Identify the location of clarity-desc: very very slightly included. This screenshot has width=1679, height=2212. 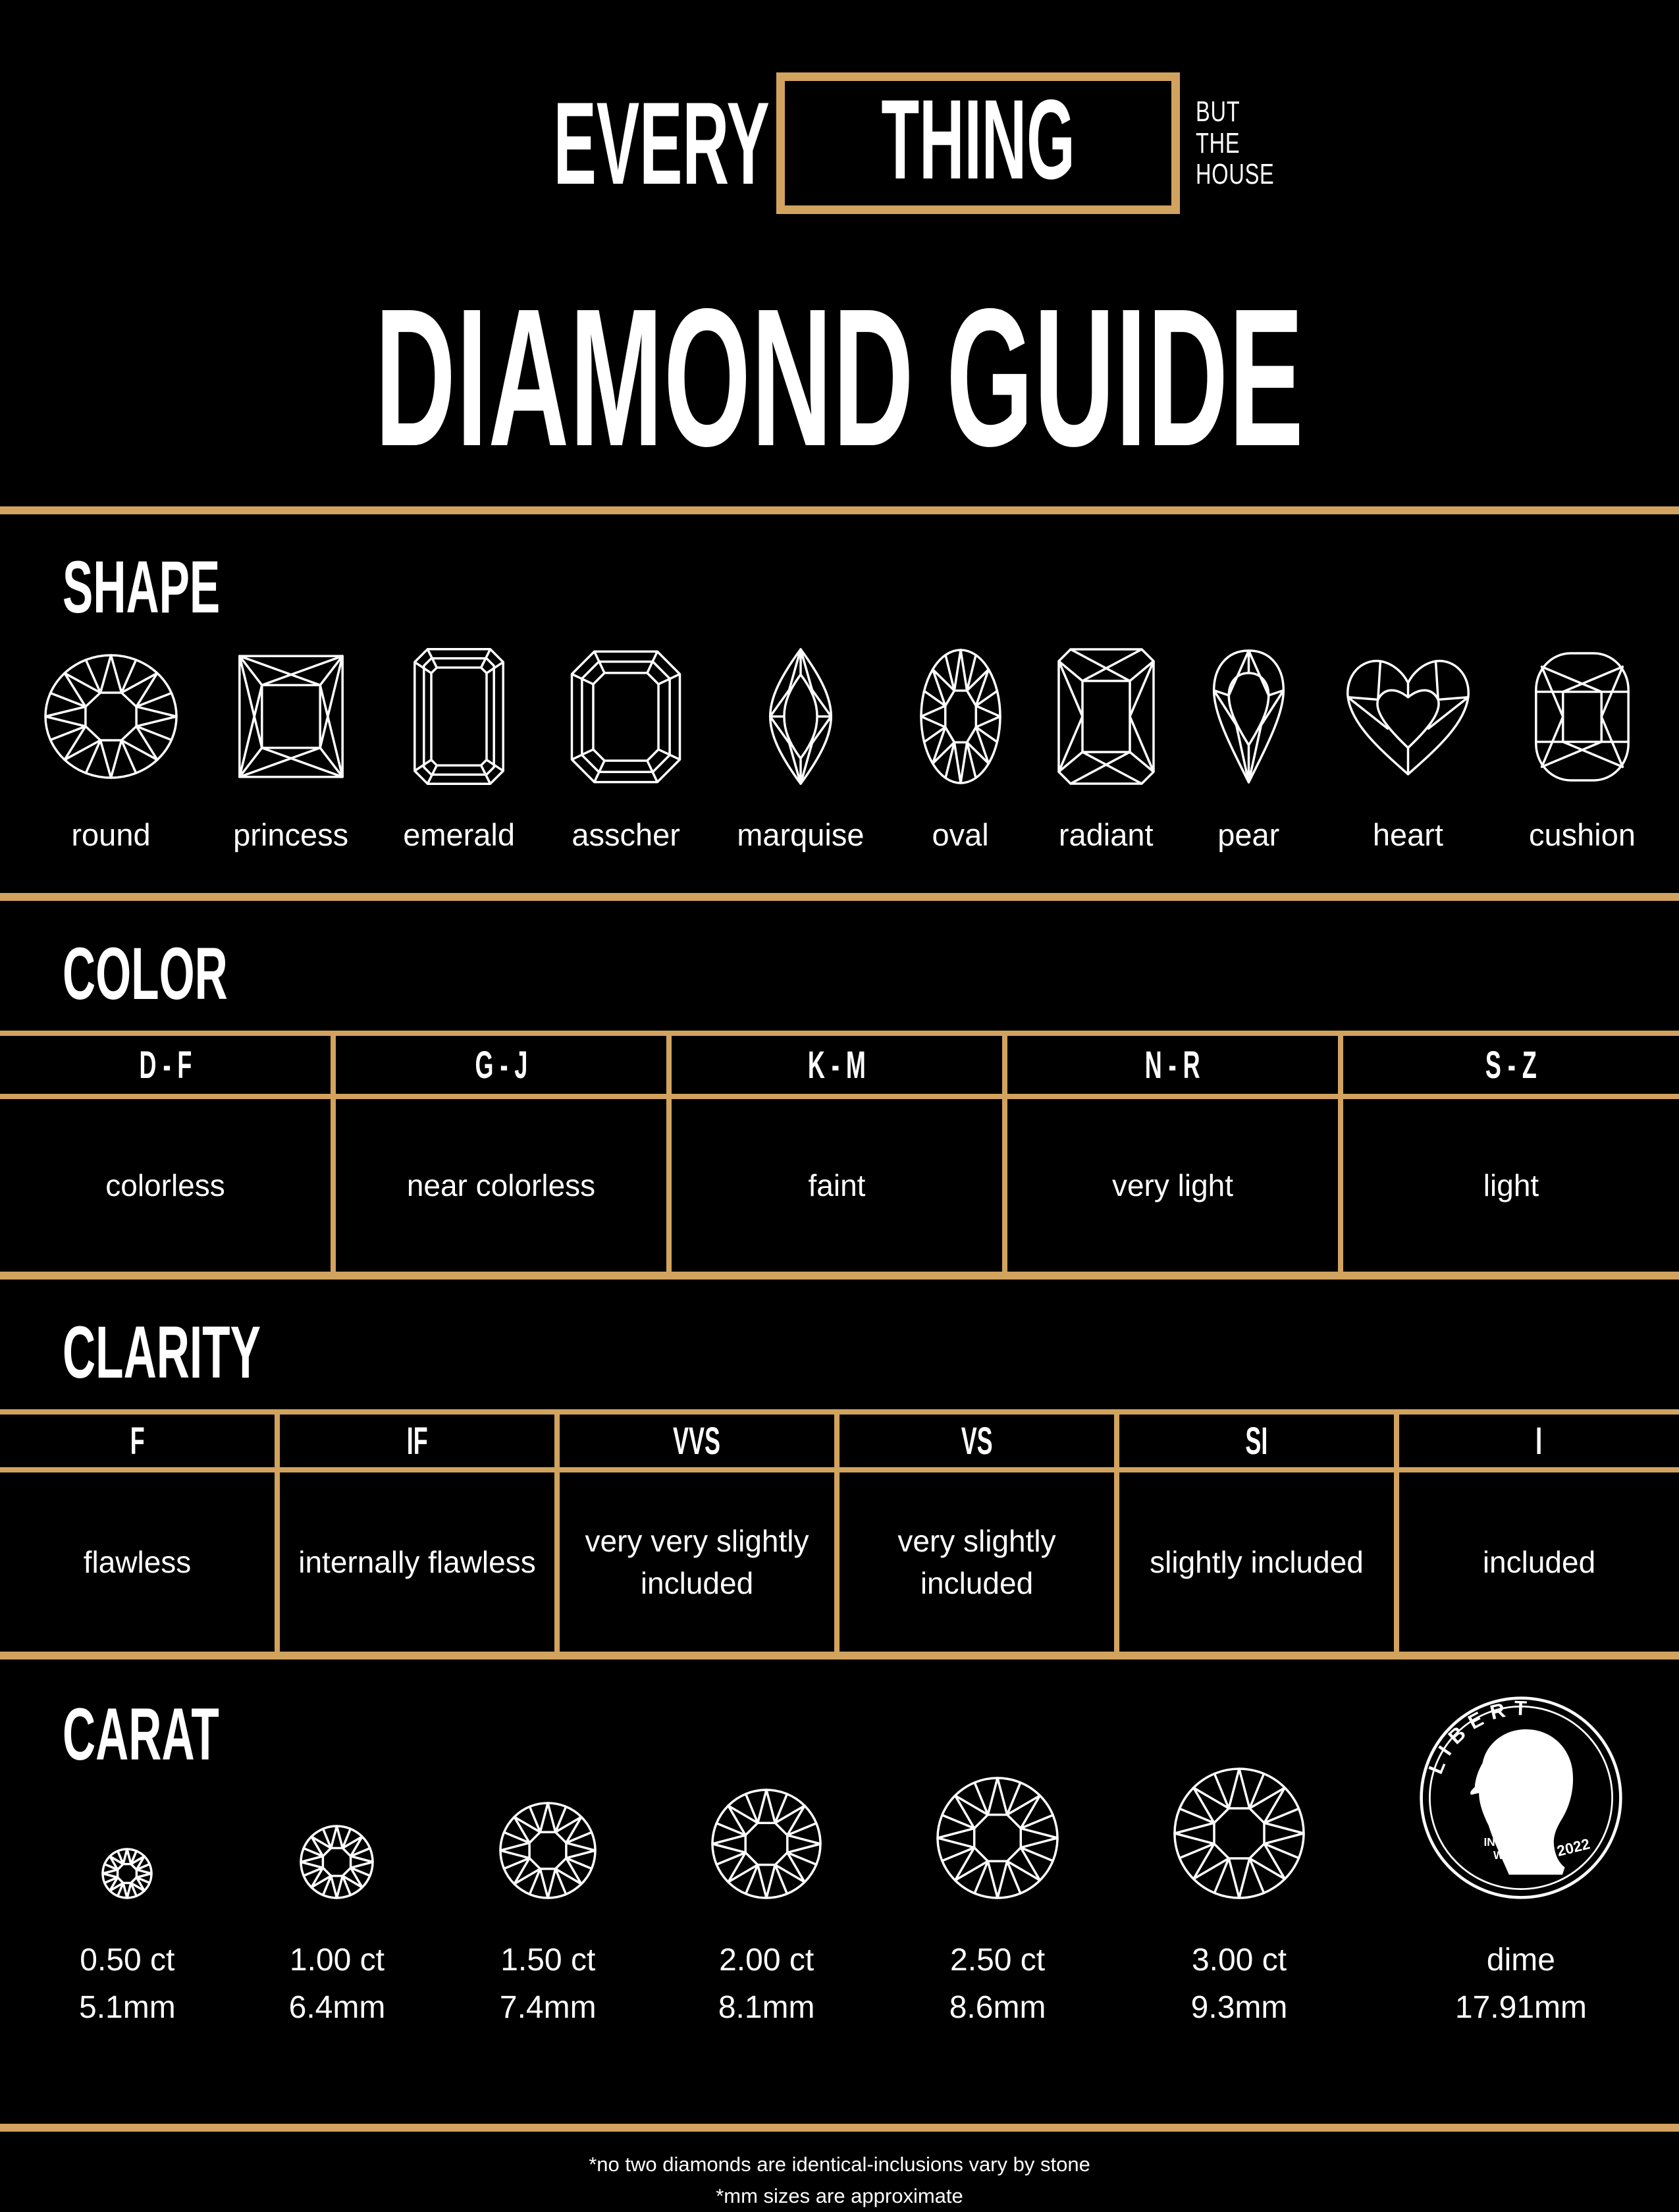
(697, 1562).